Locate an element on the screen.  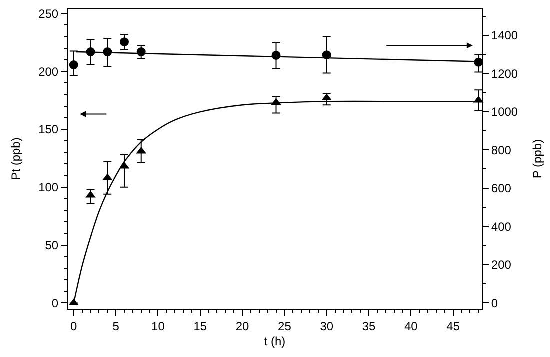
y-axis-title: Pt (ppb) is located at coordinates (15, 159).